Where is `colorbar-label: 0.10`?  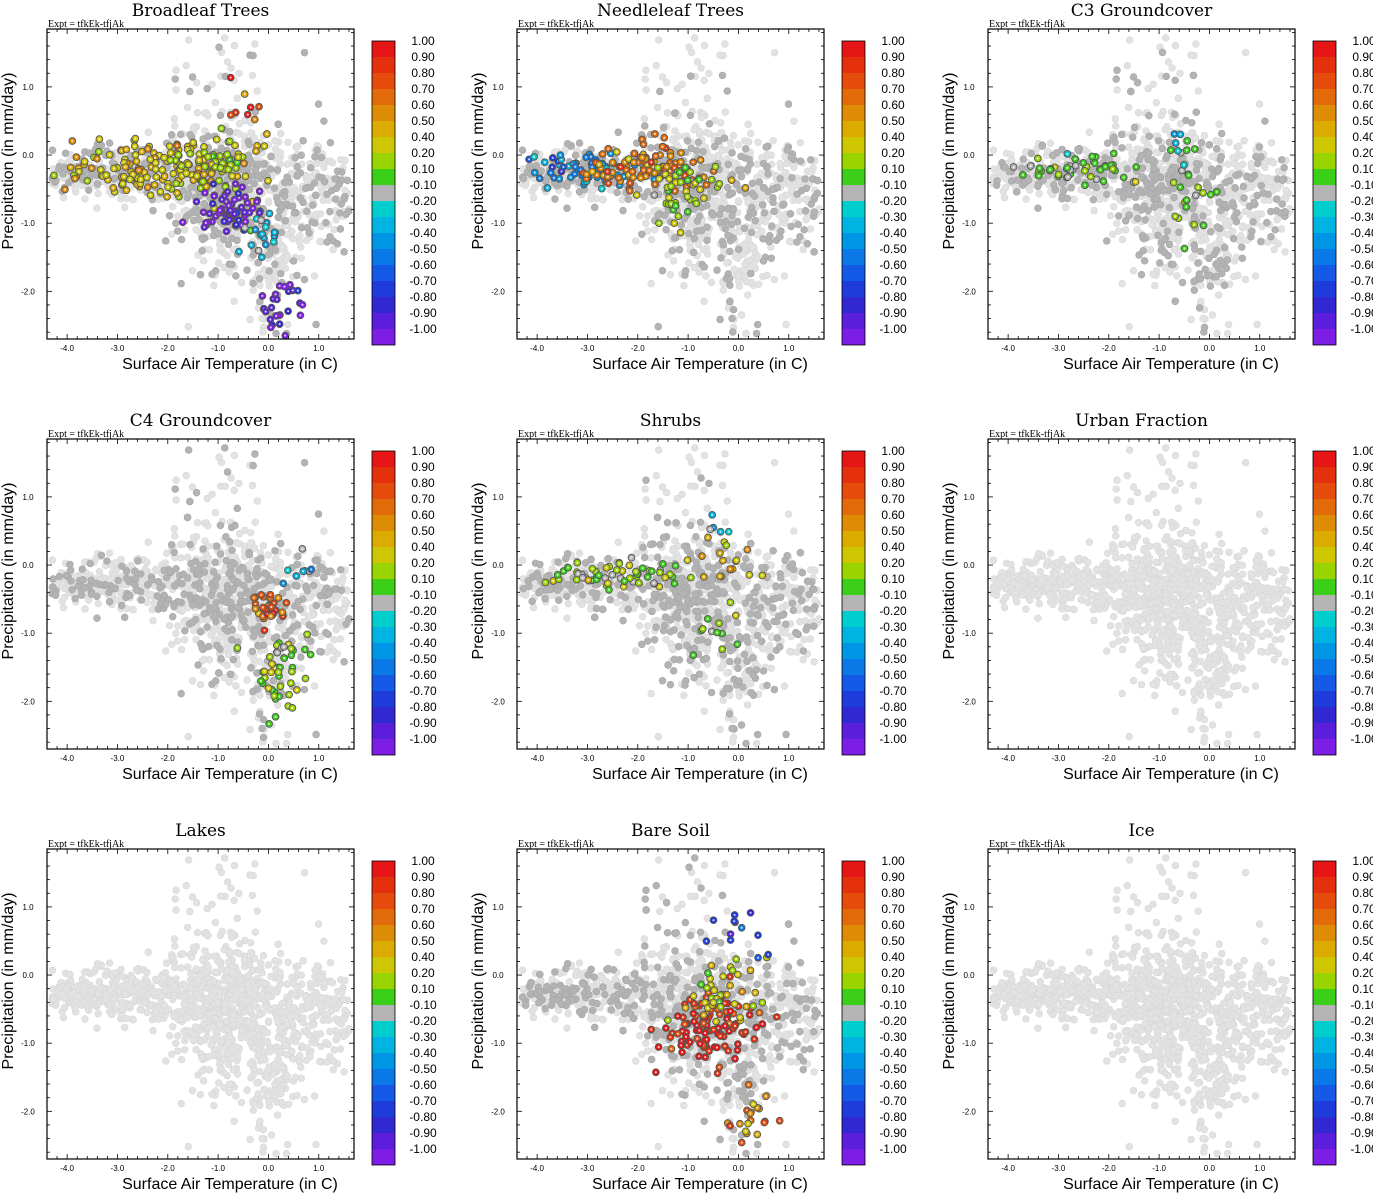
colorbar-label: 0.10 is located at coordinates (423, 169).